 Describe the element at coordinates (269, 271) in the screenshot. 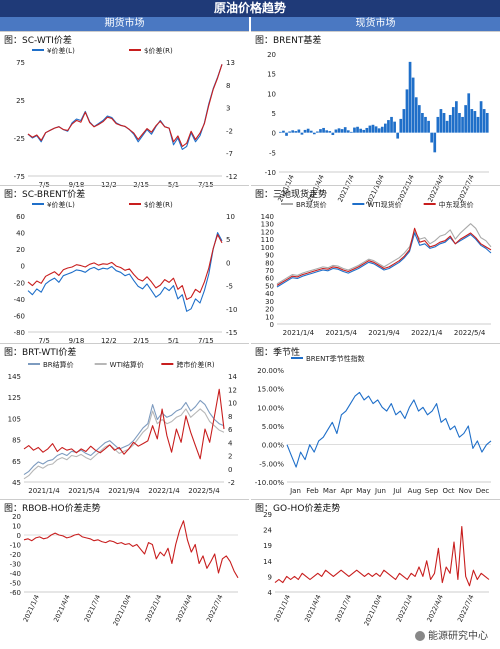

I see `y-tick-label: 70` at that location.